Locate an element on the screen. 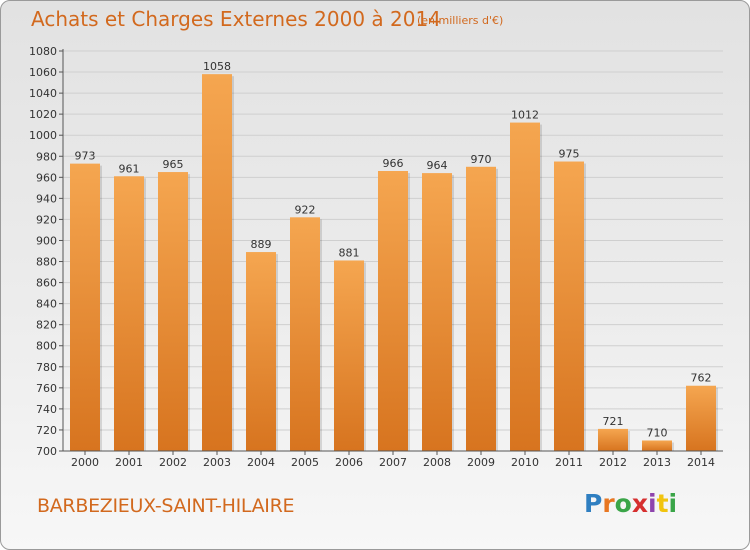 The image size is (750, 550). x-tick-label: 2008 is located at coordinates (437, 462).